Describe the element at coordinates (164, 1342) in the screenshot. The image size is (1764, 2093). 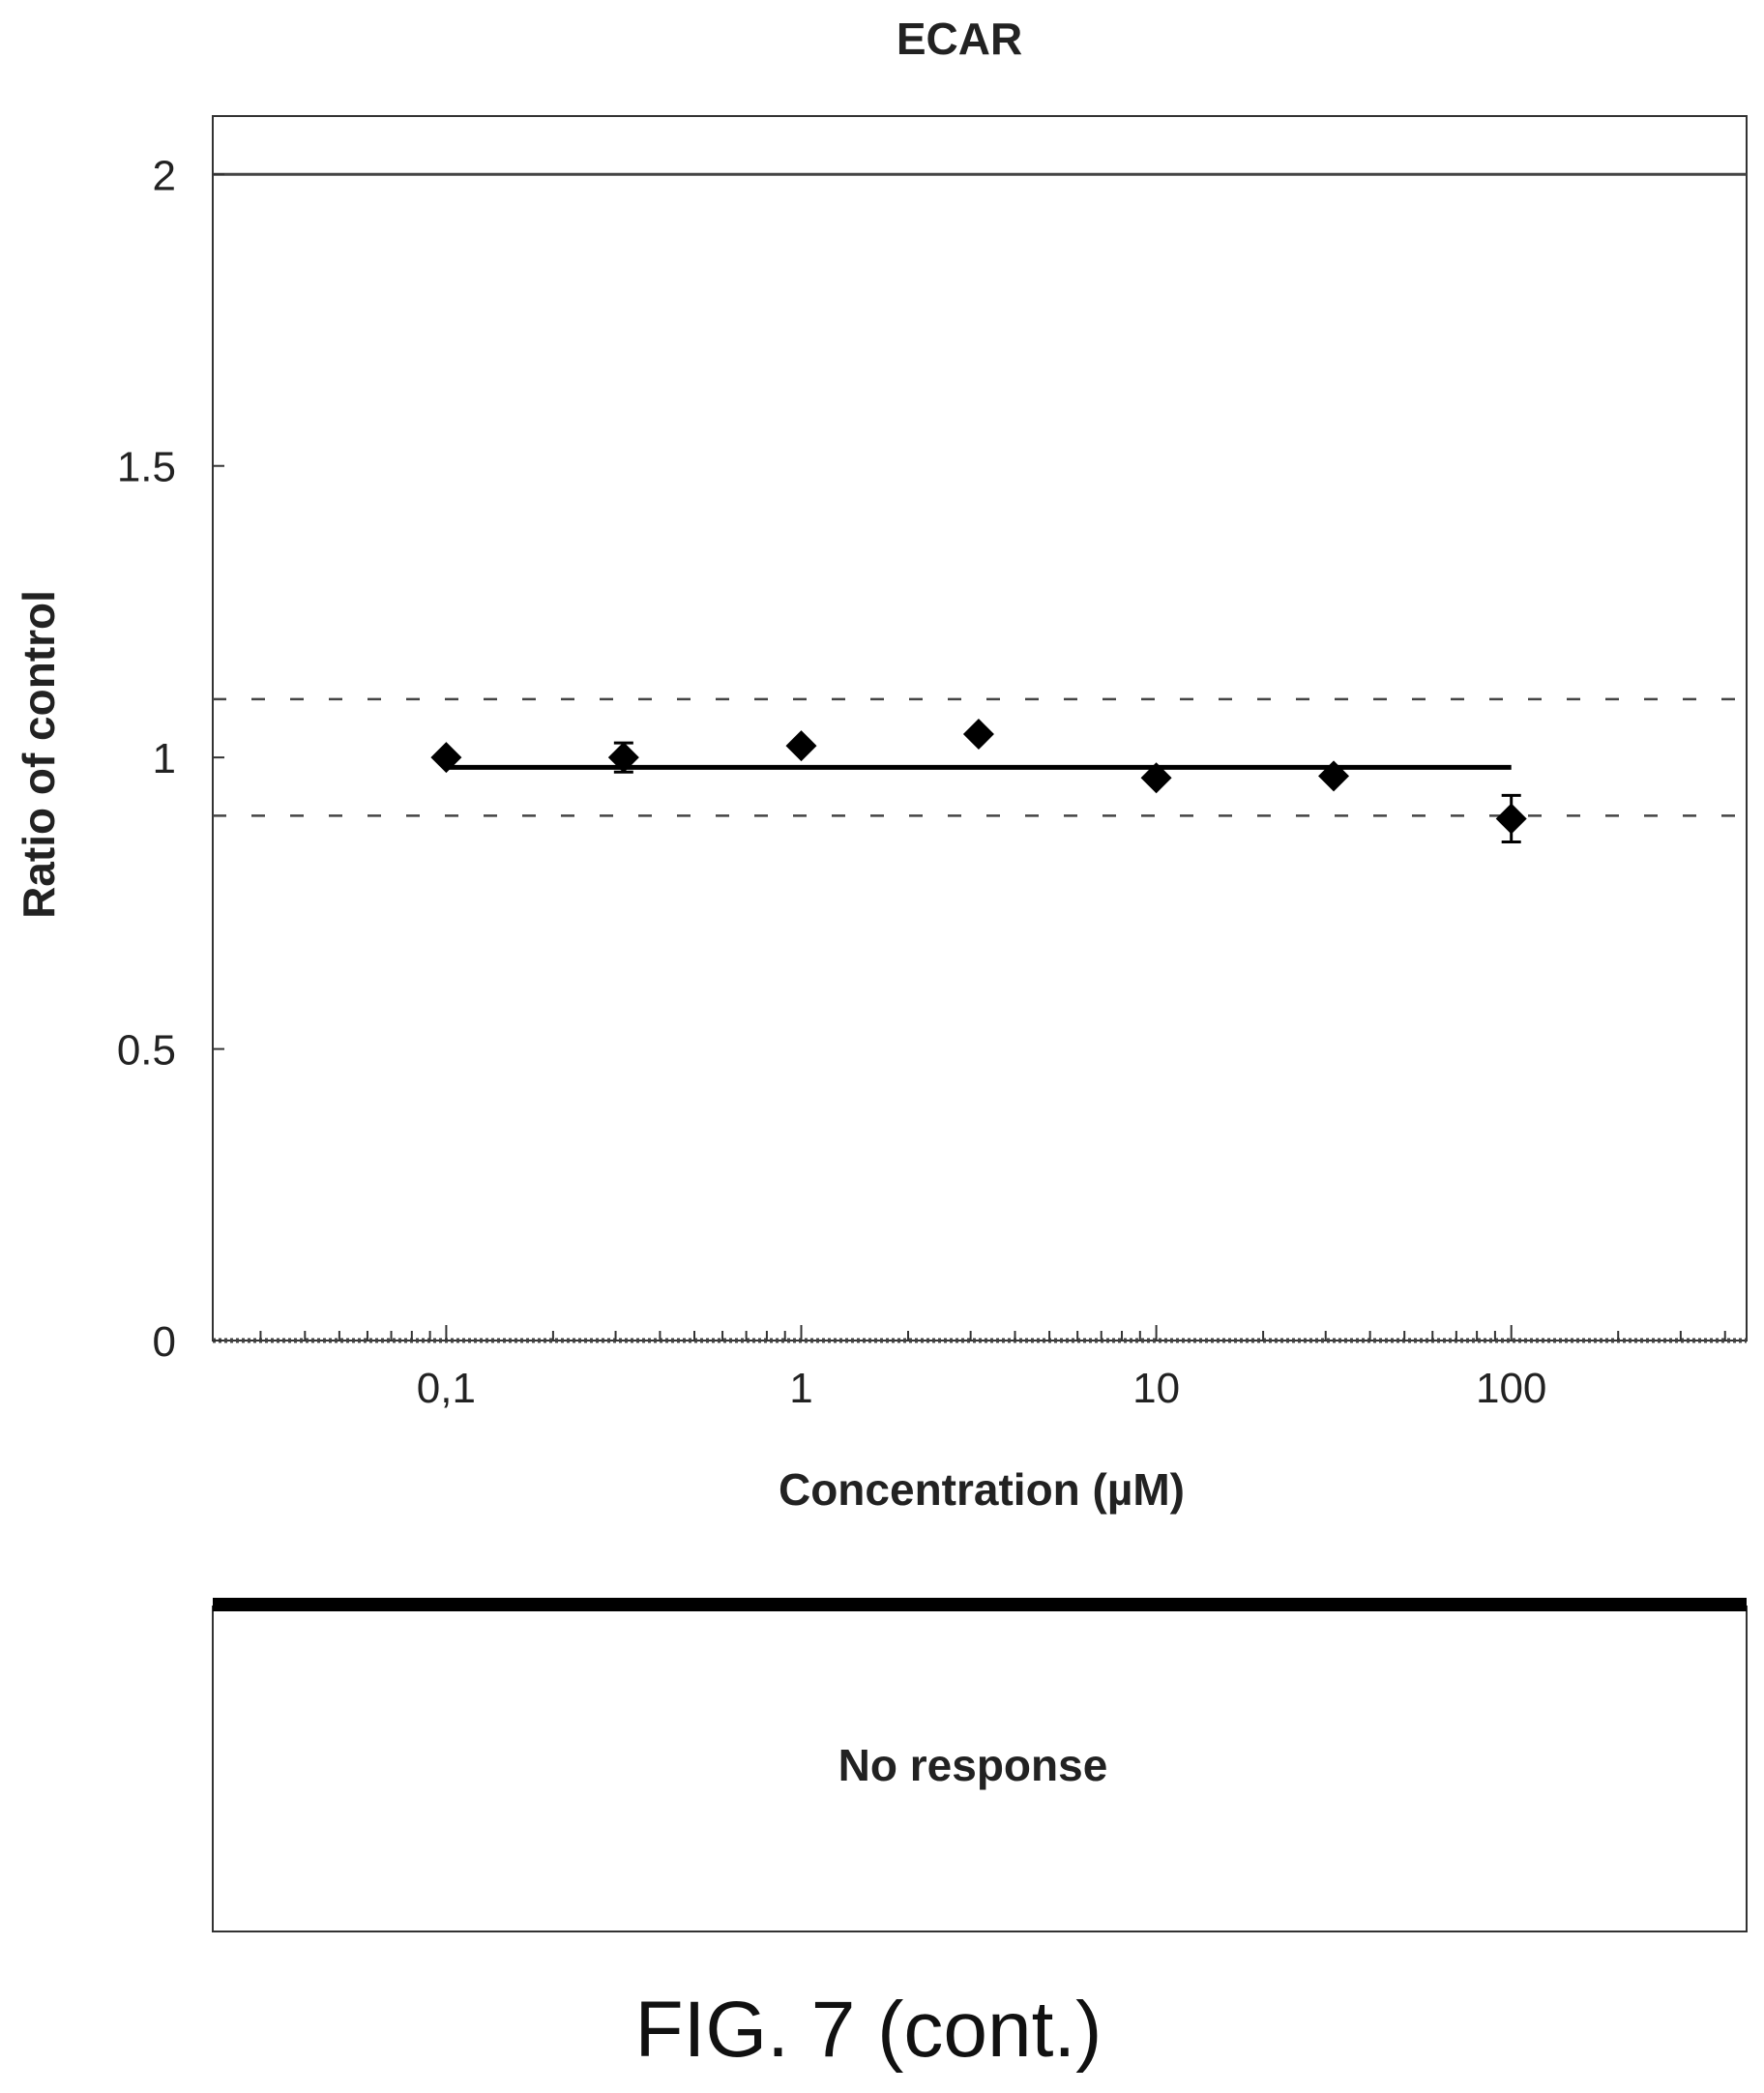
I see `y-tick-label-0: 0` at that location.